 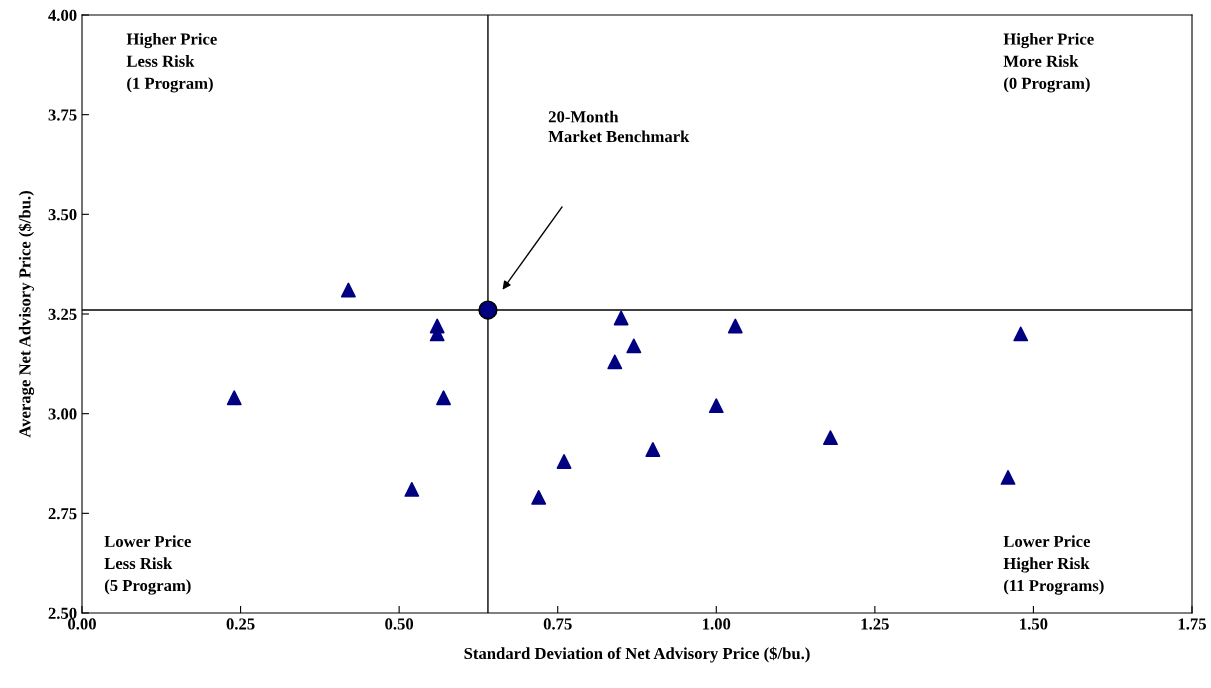 What do you see at coordinates (717, 624) in the screenshot?
I see `x-tick-label: 1.00` at bounding box center [717, 624].